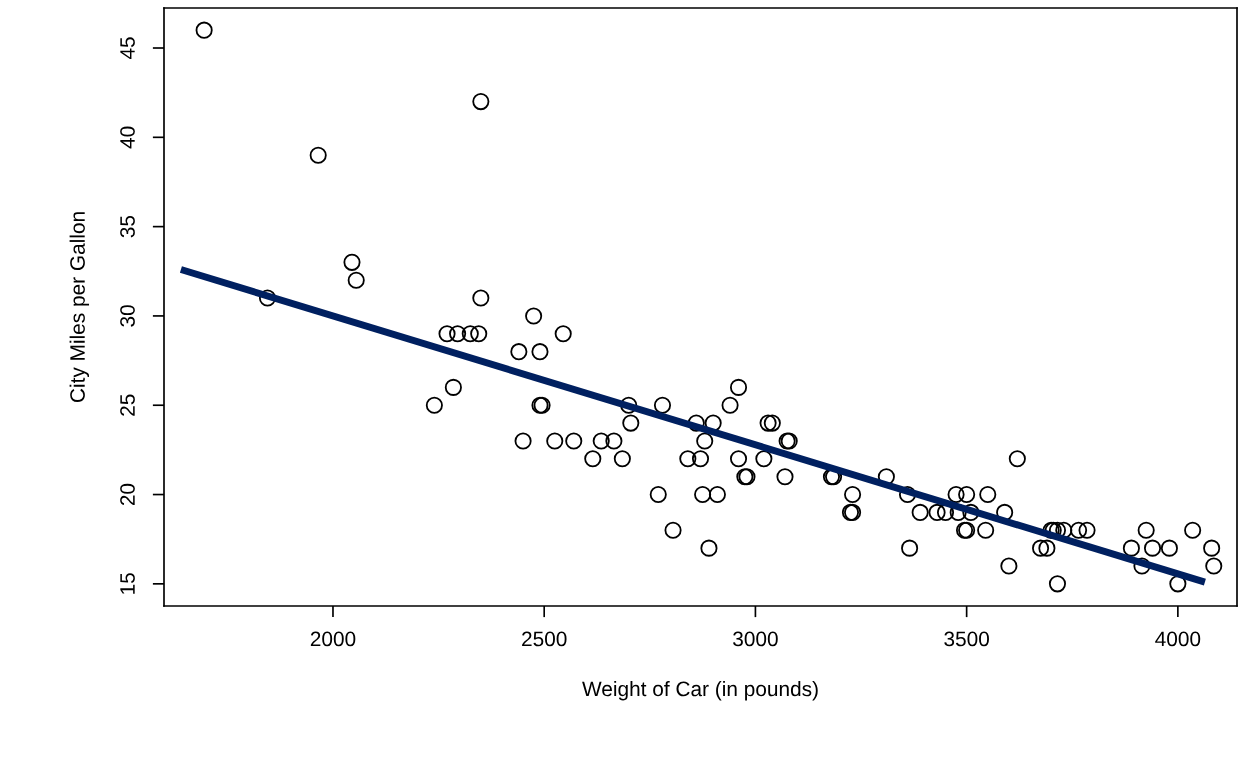 This screenshot has height=761, width=1240. I want to click on y-axis-title: City Miles per Gallon, so click(79, 307).